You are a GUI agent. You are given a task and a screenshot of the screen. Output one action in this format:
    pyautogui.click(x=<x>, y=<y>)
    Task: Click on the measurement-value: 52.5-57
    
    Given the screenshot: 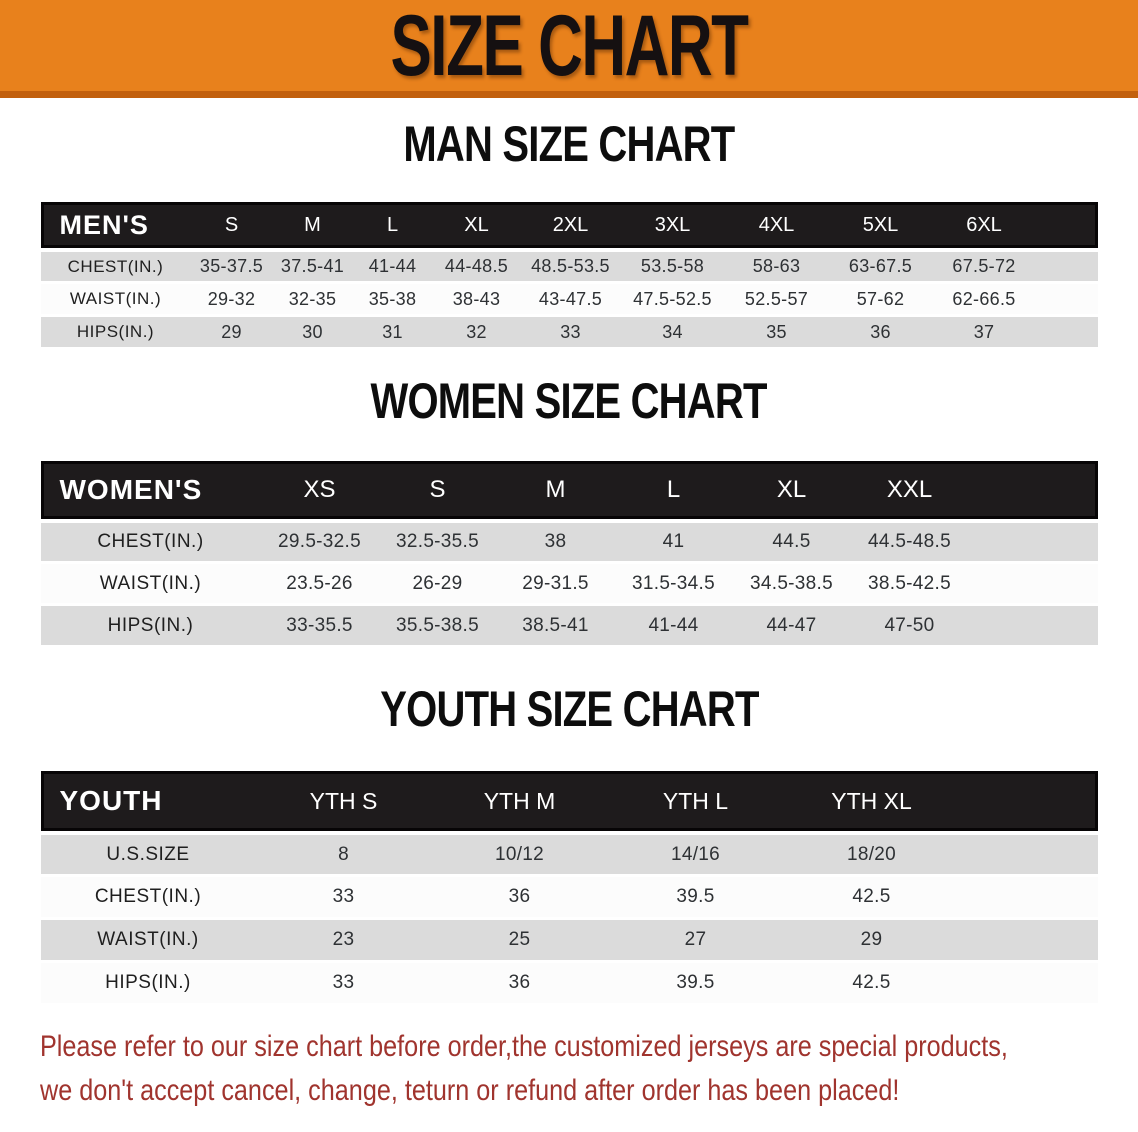 What is the action you would take?
    pyautogui.click(x=776, y=297)
    